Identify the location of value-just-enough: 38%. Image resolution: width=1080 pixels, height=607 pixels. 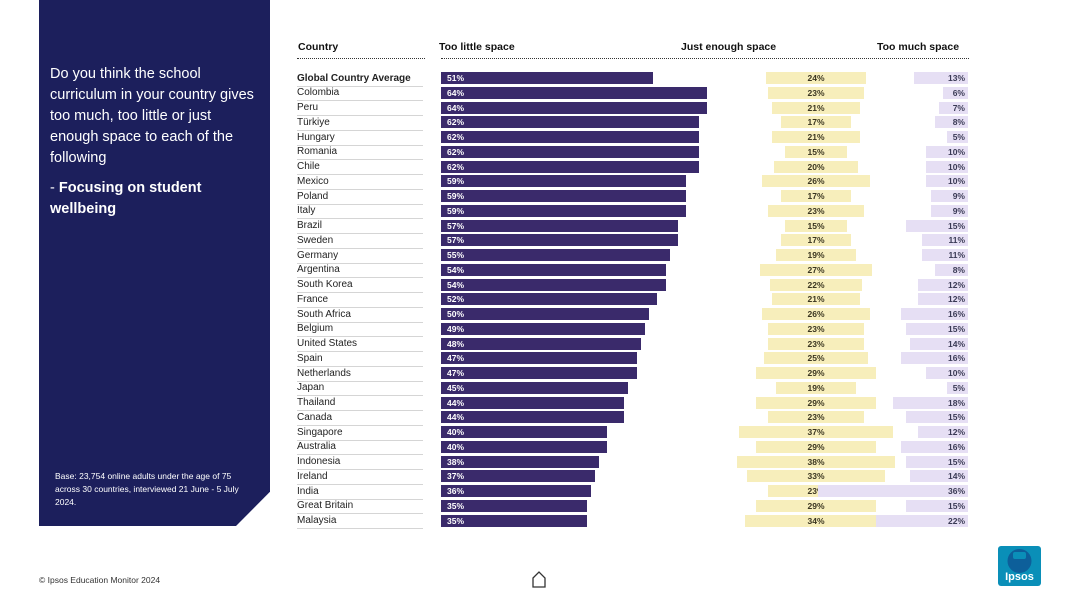
(816, 461).